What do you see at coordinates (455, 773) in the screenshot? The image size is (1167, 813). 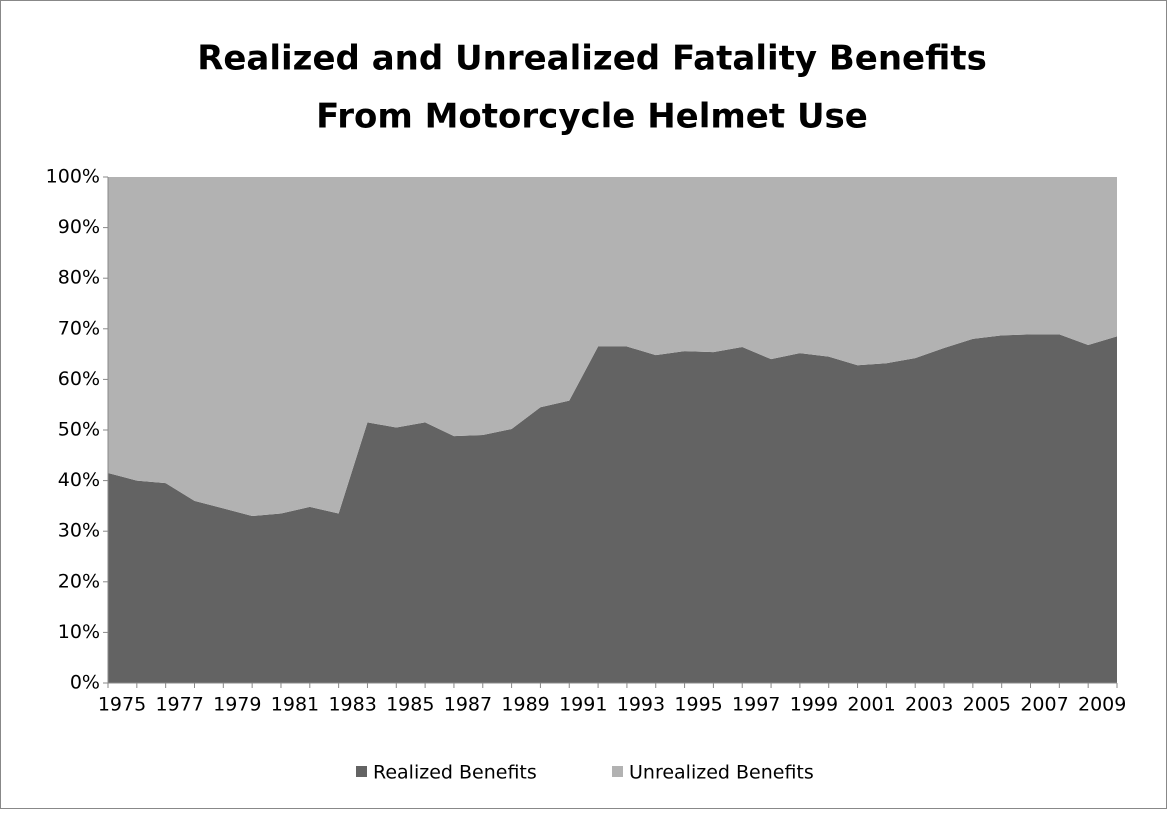 I see `legend-label: Realized Benefits` at bounding box center [455, 773].